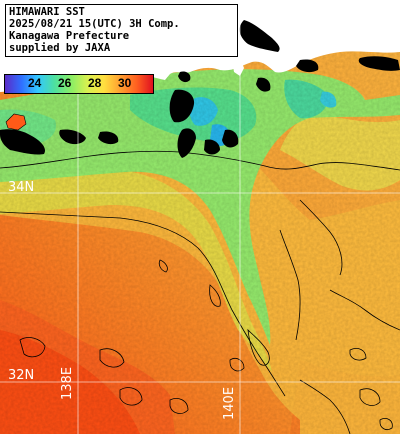 The height and width of the screenshot is (434, 400). I want to click on lat-label-32n: 32N, so click(21, 375).